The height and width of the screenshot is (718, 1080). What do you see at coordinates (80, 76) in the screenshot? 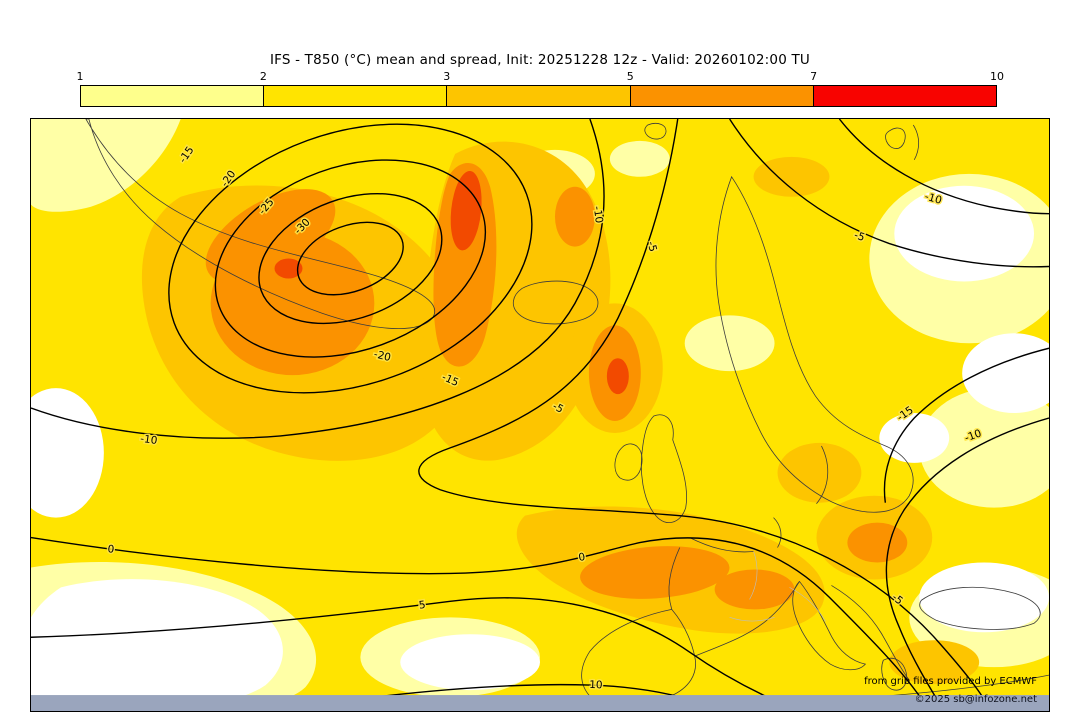
I see `colorbar-tick-label: 1` at bounding box center [80, 76].